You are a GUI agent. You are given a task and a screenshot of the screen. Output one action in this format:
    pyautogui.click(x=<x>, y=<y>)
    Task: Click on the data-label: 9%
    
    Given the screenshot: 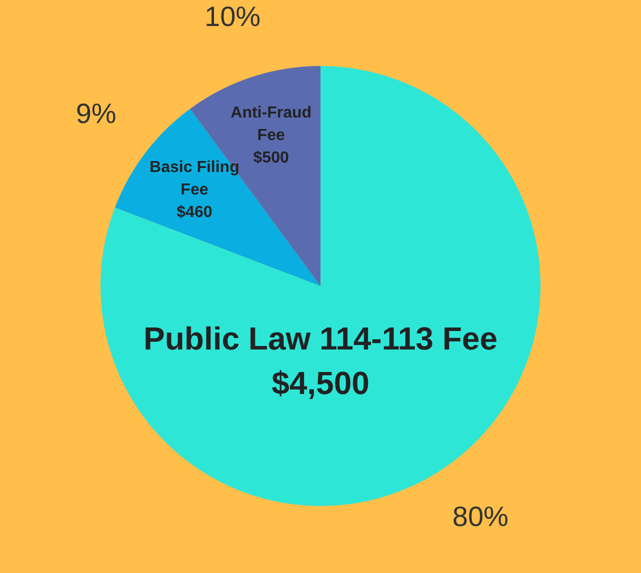 What is the action you would take?
    pyautogui.click(x=96, y=113)
    